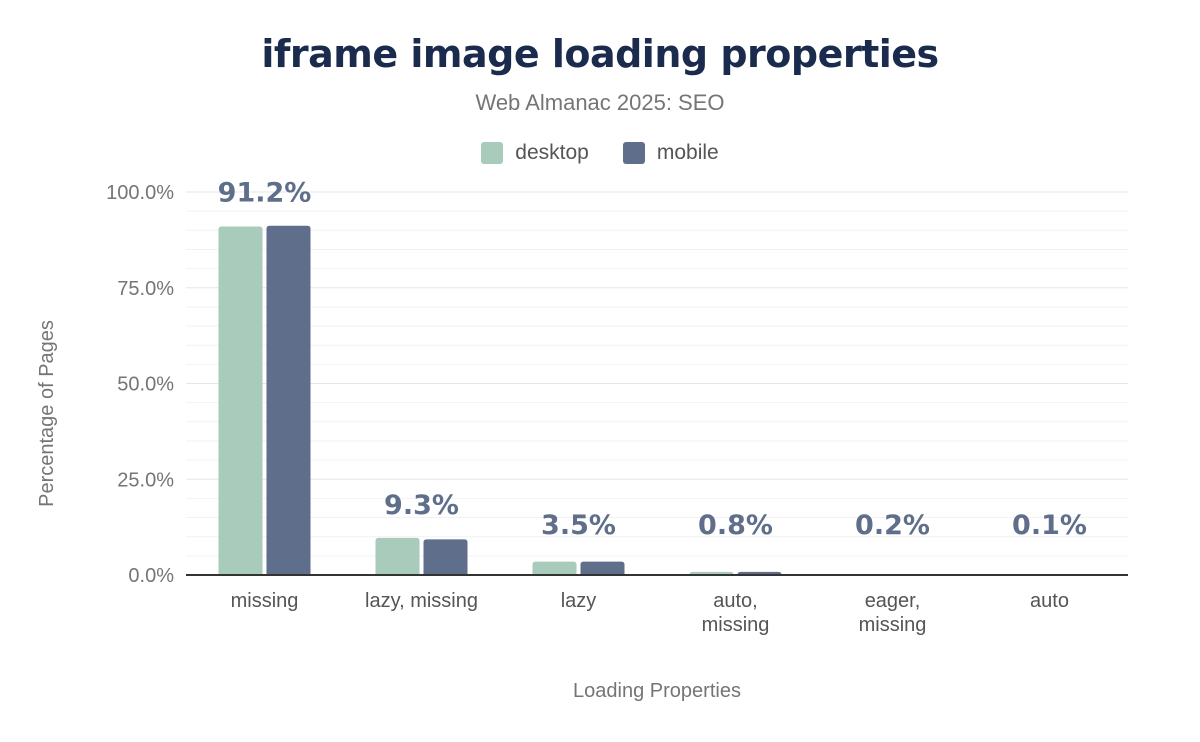 The height and width of the screenshot is (742, 1200). What do you see at coordinates (421, 601) in the screenshot?
I see `x-tick-label: lazy, missing` at bounding box center [421, 601].